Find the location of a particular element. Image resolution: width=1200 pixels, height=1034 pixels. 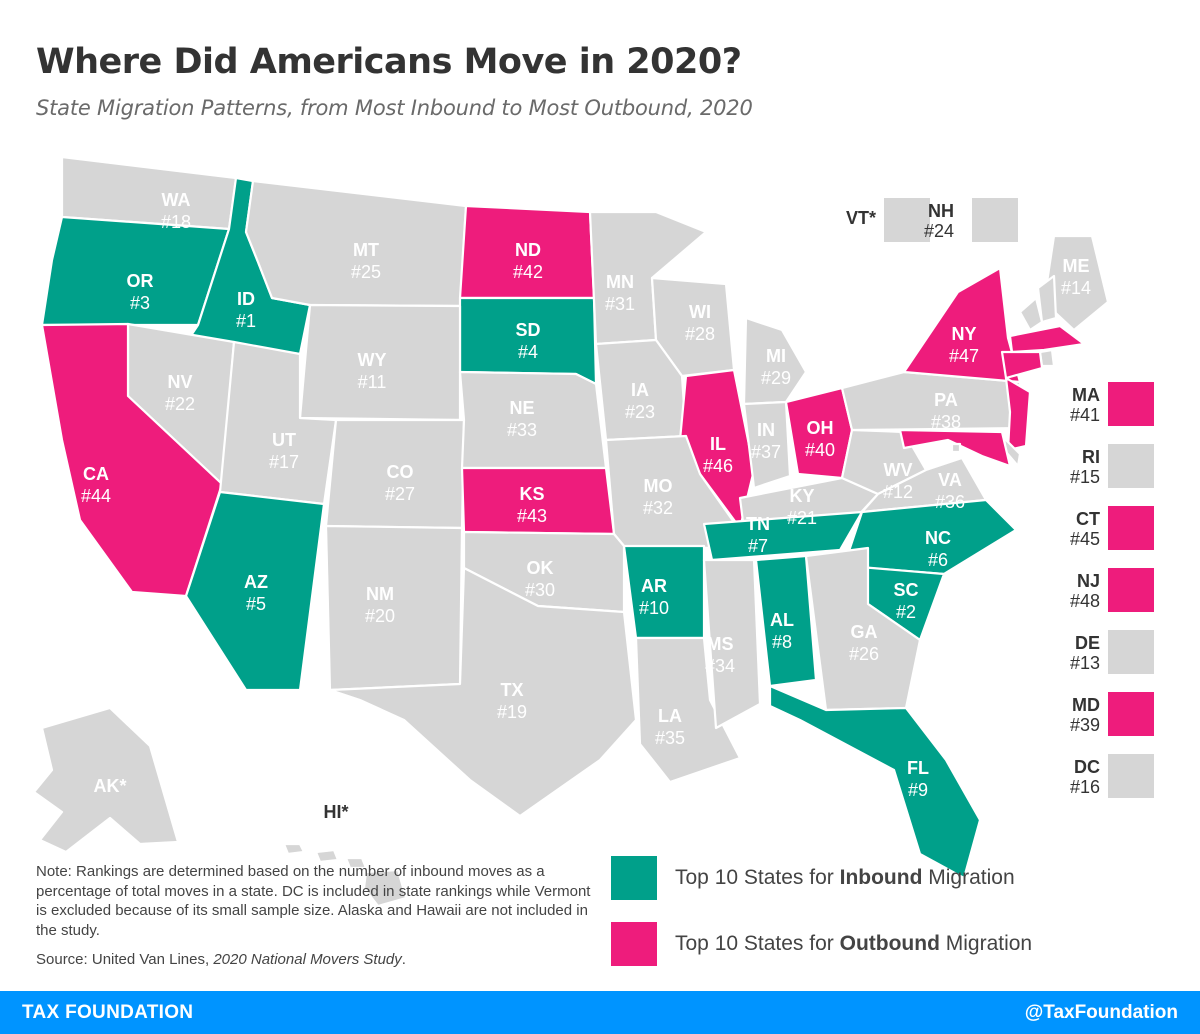

inset-de-code: DE is located at coordinates (1087, 643).